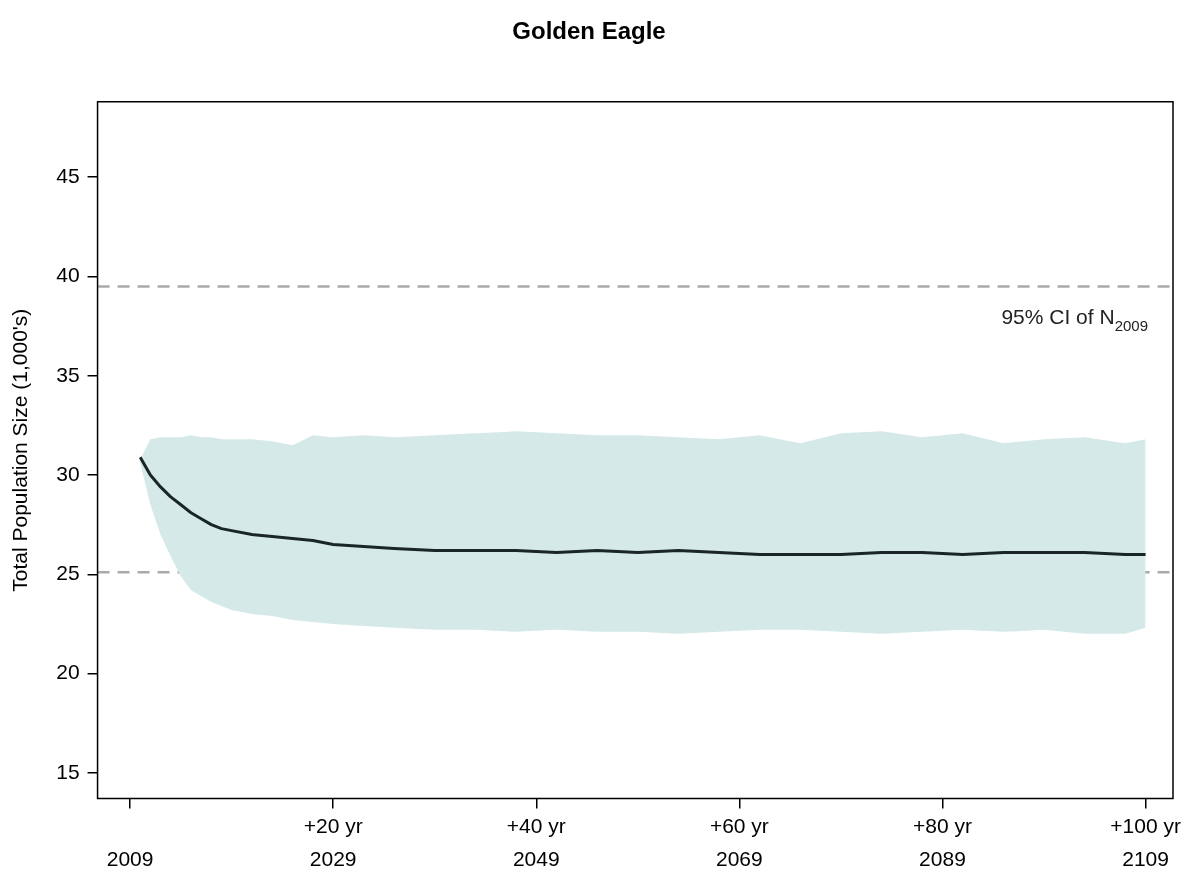 The height and width of the screenshot is (880, 1198). Describe the element at coordinates (942, 825) in the screenshot. I see `x2-tick-label: +80 yr` at that location.